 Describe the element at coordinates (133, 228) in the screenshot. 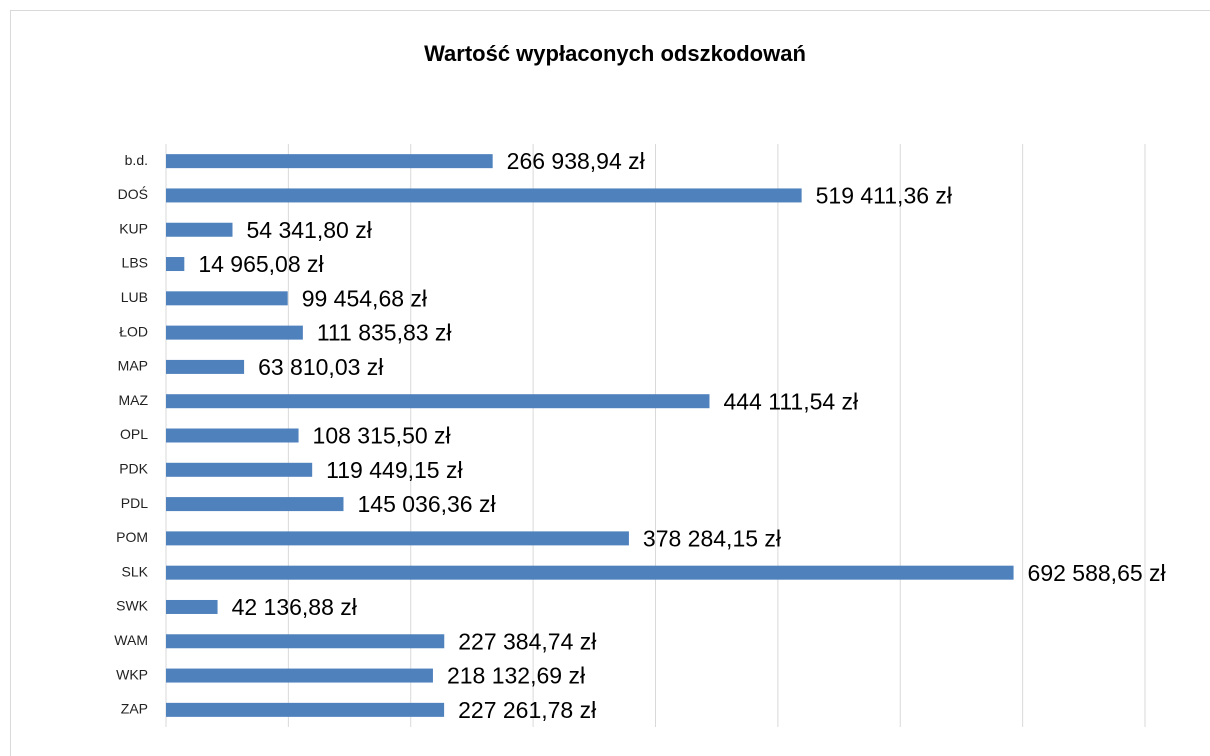

I see `y-tick-label: KUP` at that location.